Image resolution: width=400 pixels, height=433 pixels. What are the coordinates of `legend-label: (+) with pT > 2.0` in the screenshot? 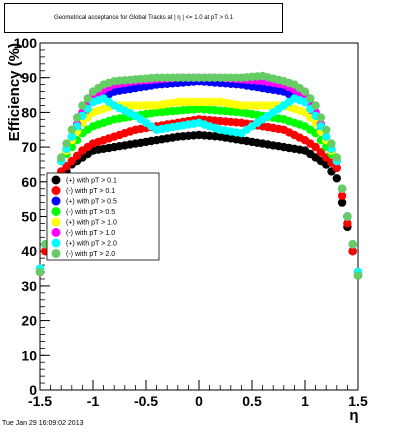 It's located at (91, 244).